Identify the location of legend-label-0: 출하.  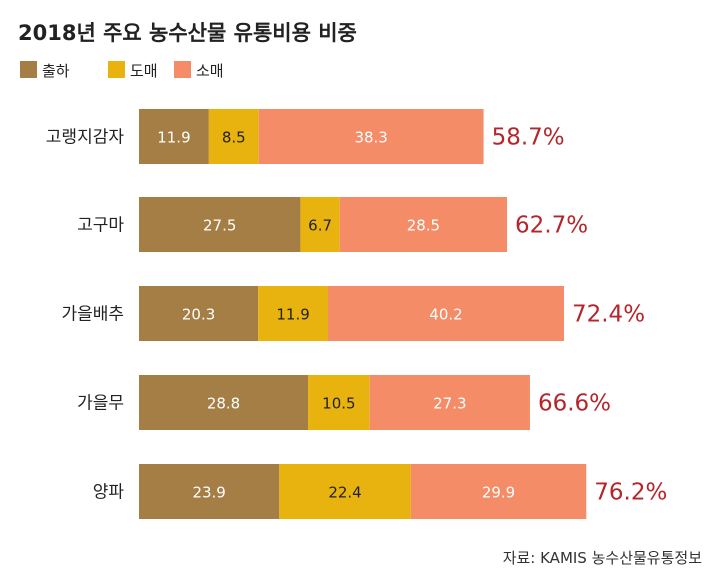
(56, 71).